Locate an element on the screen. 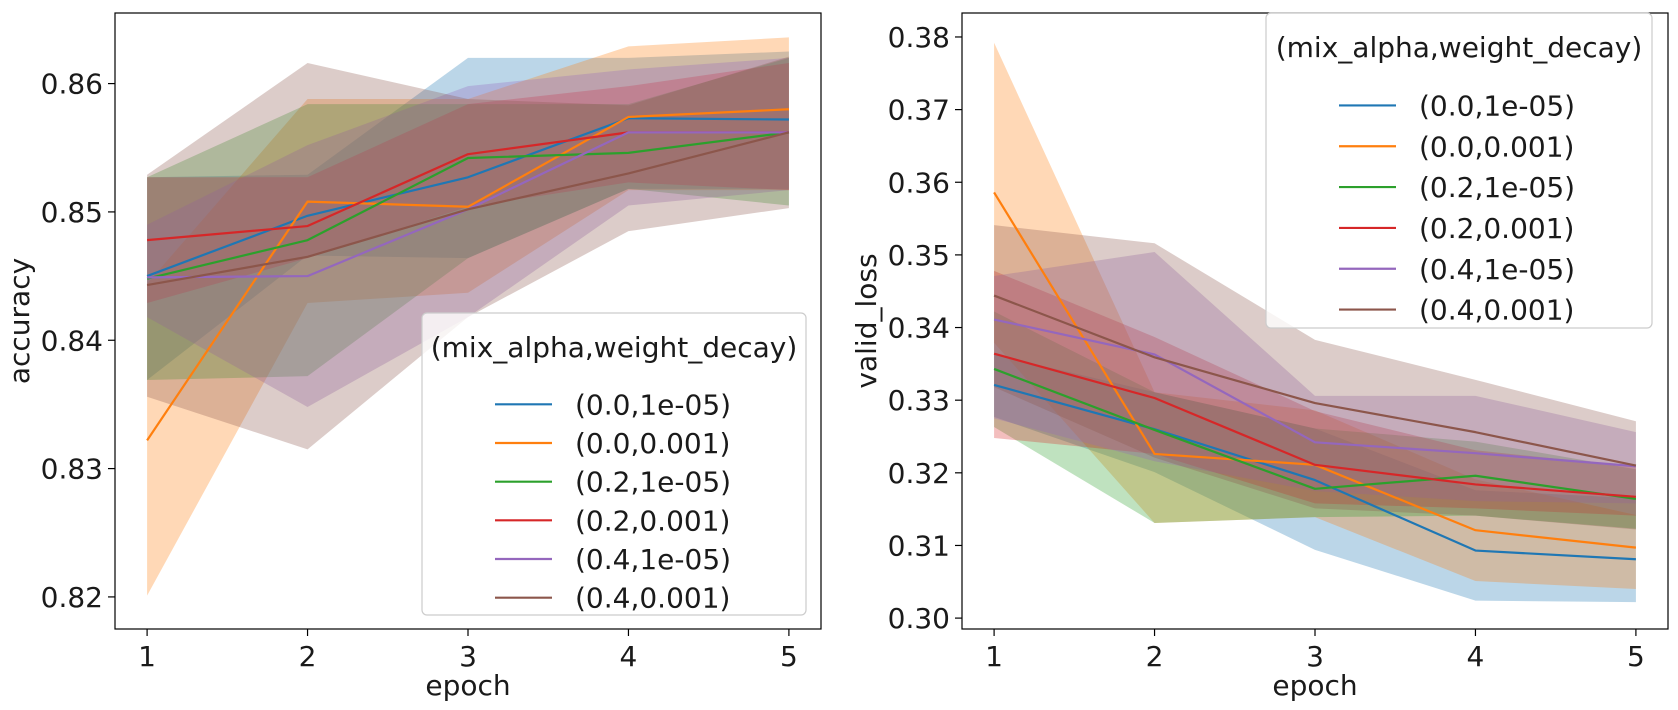 This screenshot has width=1678, height=710. y-axis-label: accuracy is located at coordinates (19, 321).